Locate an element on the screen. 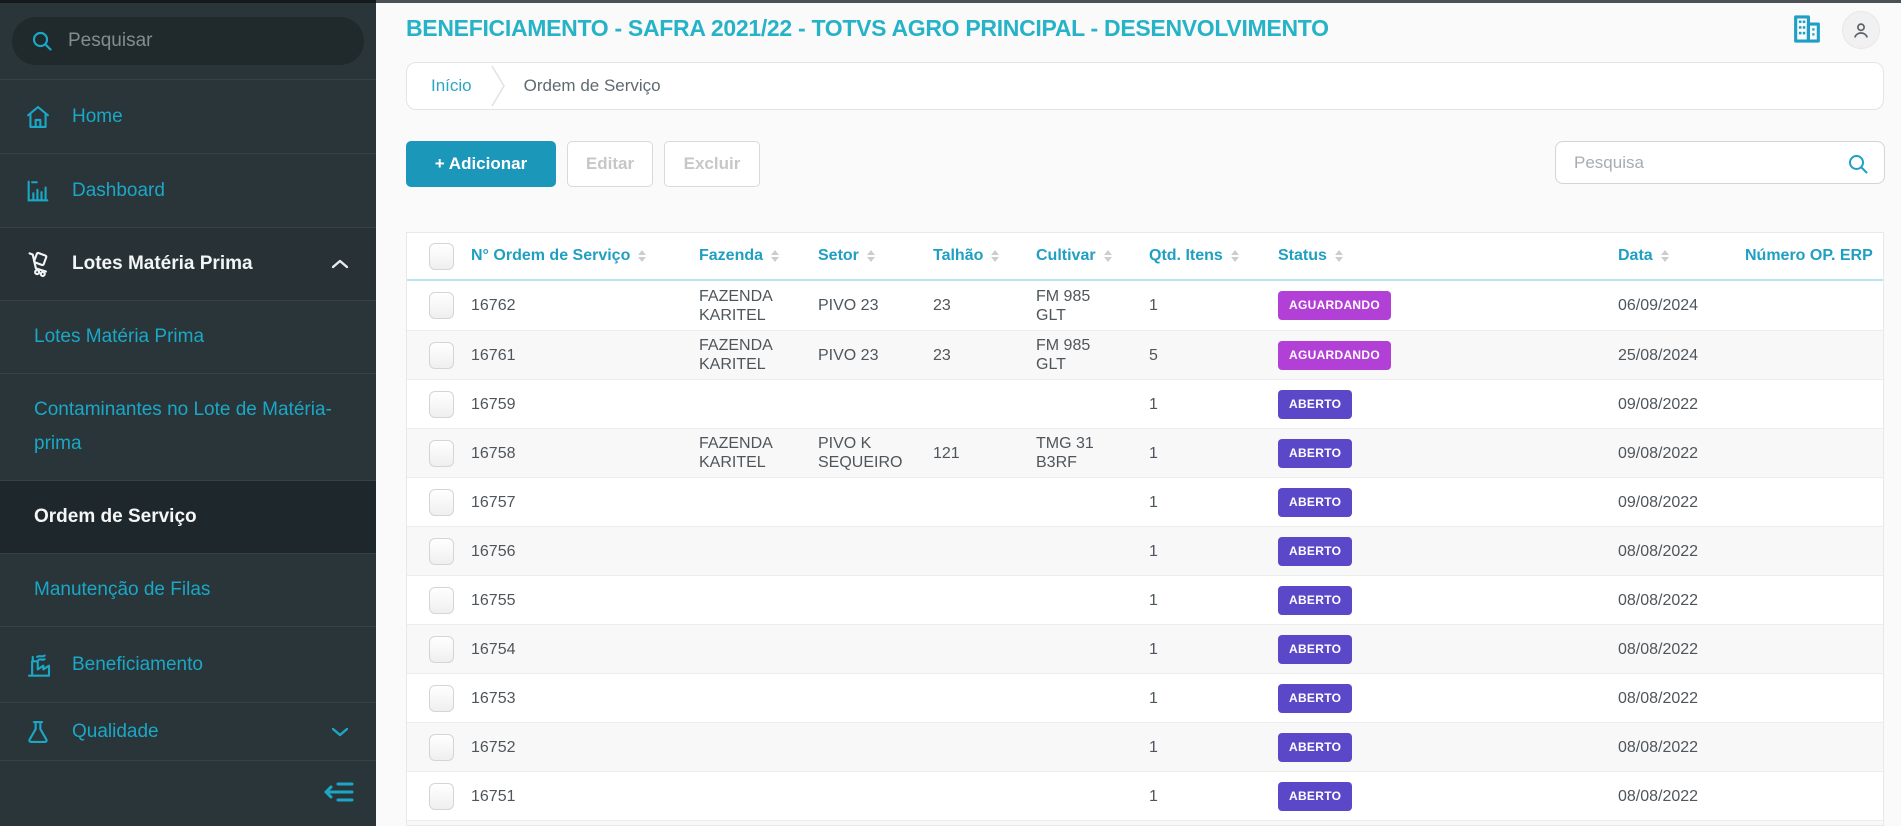 The height and width of the screenshot is (826, 1901). table-search-input is located at coordinates (1720, 162).